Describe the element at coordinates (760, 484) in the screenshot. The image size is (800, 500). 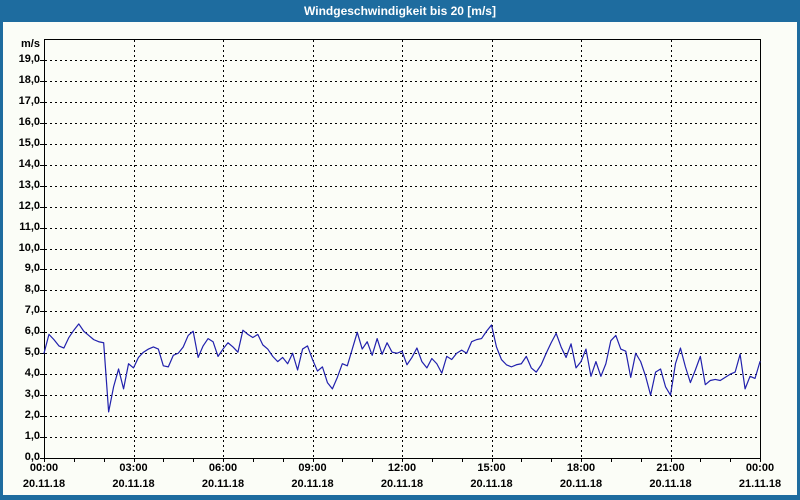
I see `x-tick-date-label: 21.11.18` at that location.